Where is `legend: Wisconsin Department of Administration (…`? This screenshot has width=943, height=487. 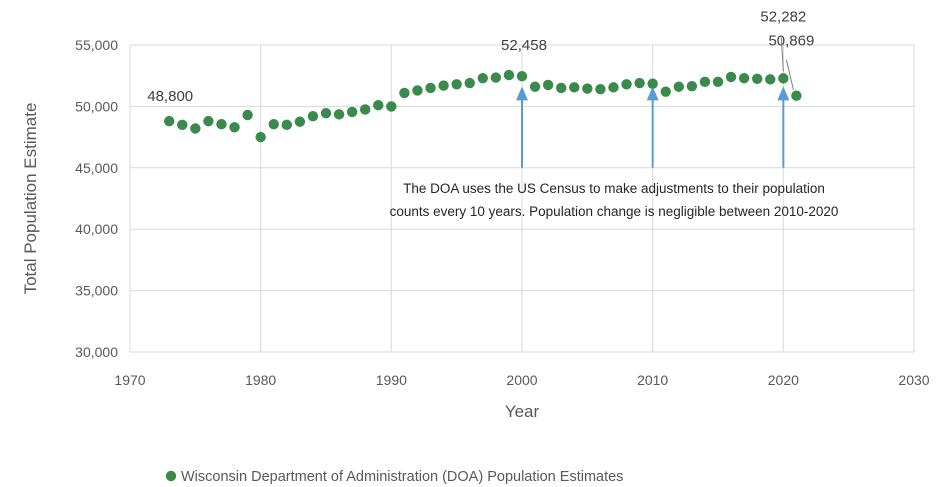 legend: Wisconsin Department of Administration (… is located at coordinates (394, 477).